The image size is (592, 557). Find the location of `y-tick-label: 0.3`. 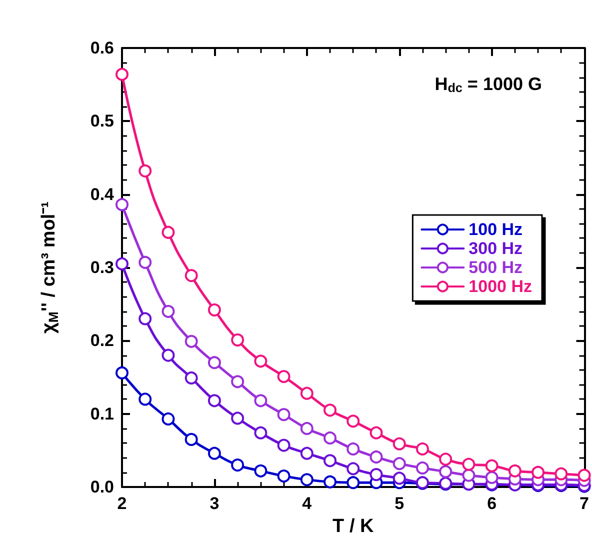

y-tick-label: 0.3 is located at coordinates (102, 267).